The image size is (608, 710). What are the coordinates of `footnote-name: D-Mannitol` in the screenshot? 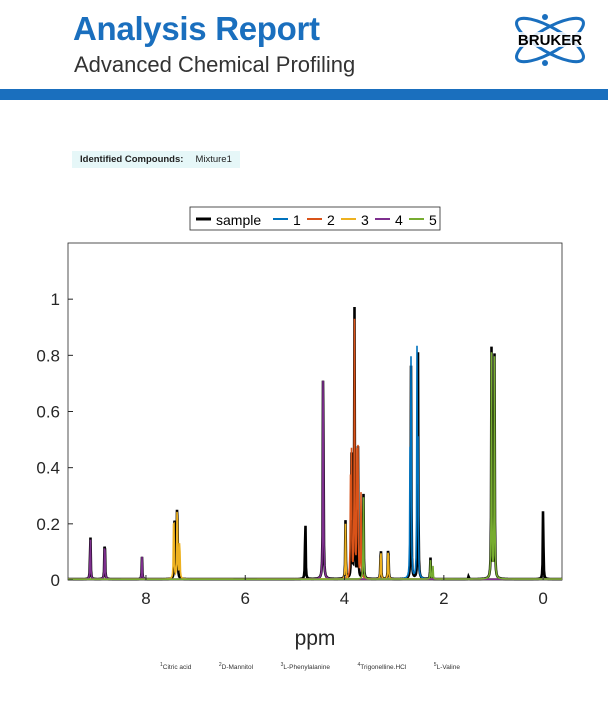 It's located at (237, 668).